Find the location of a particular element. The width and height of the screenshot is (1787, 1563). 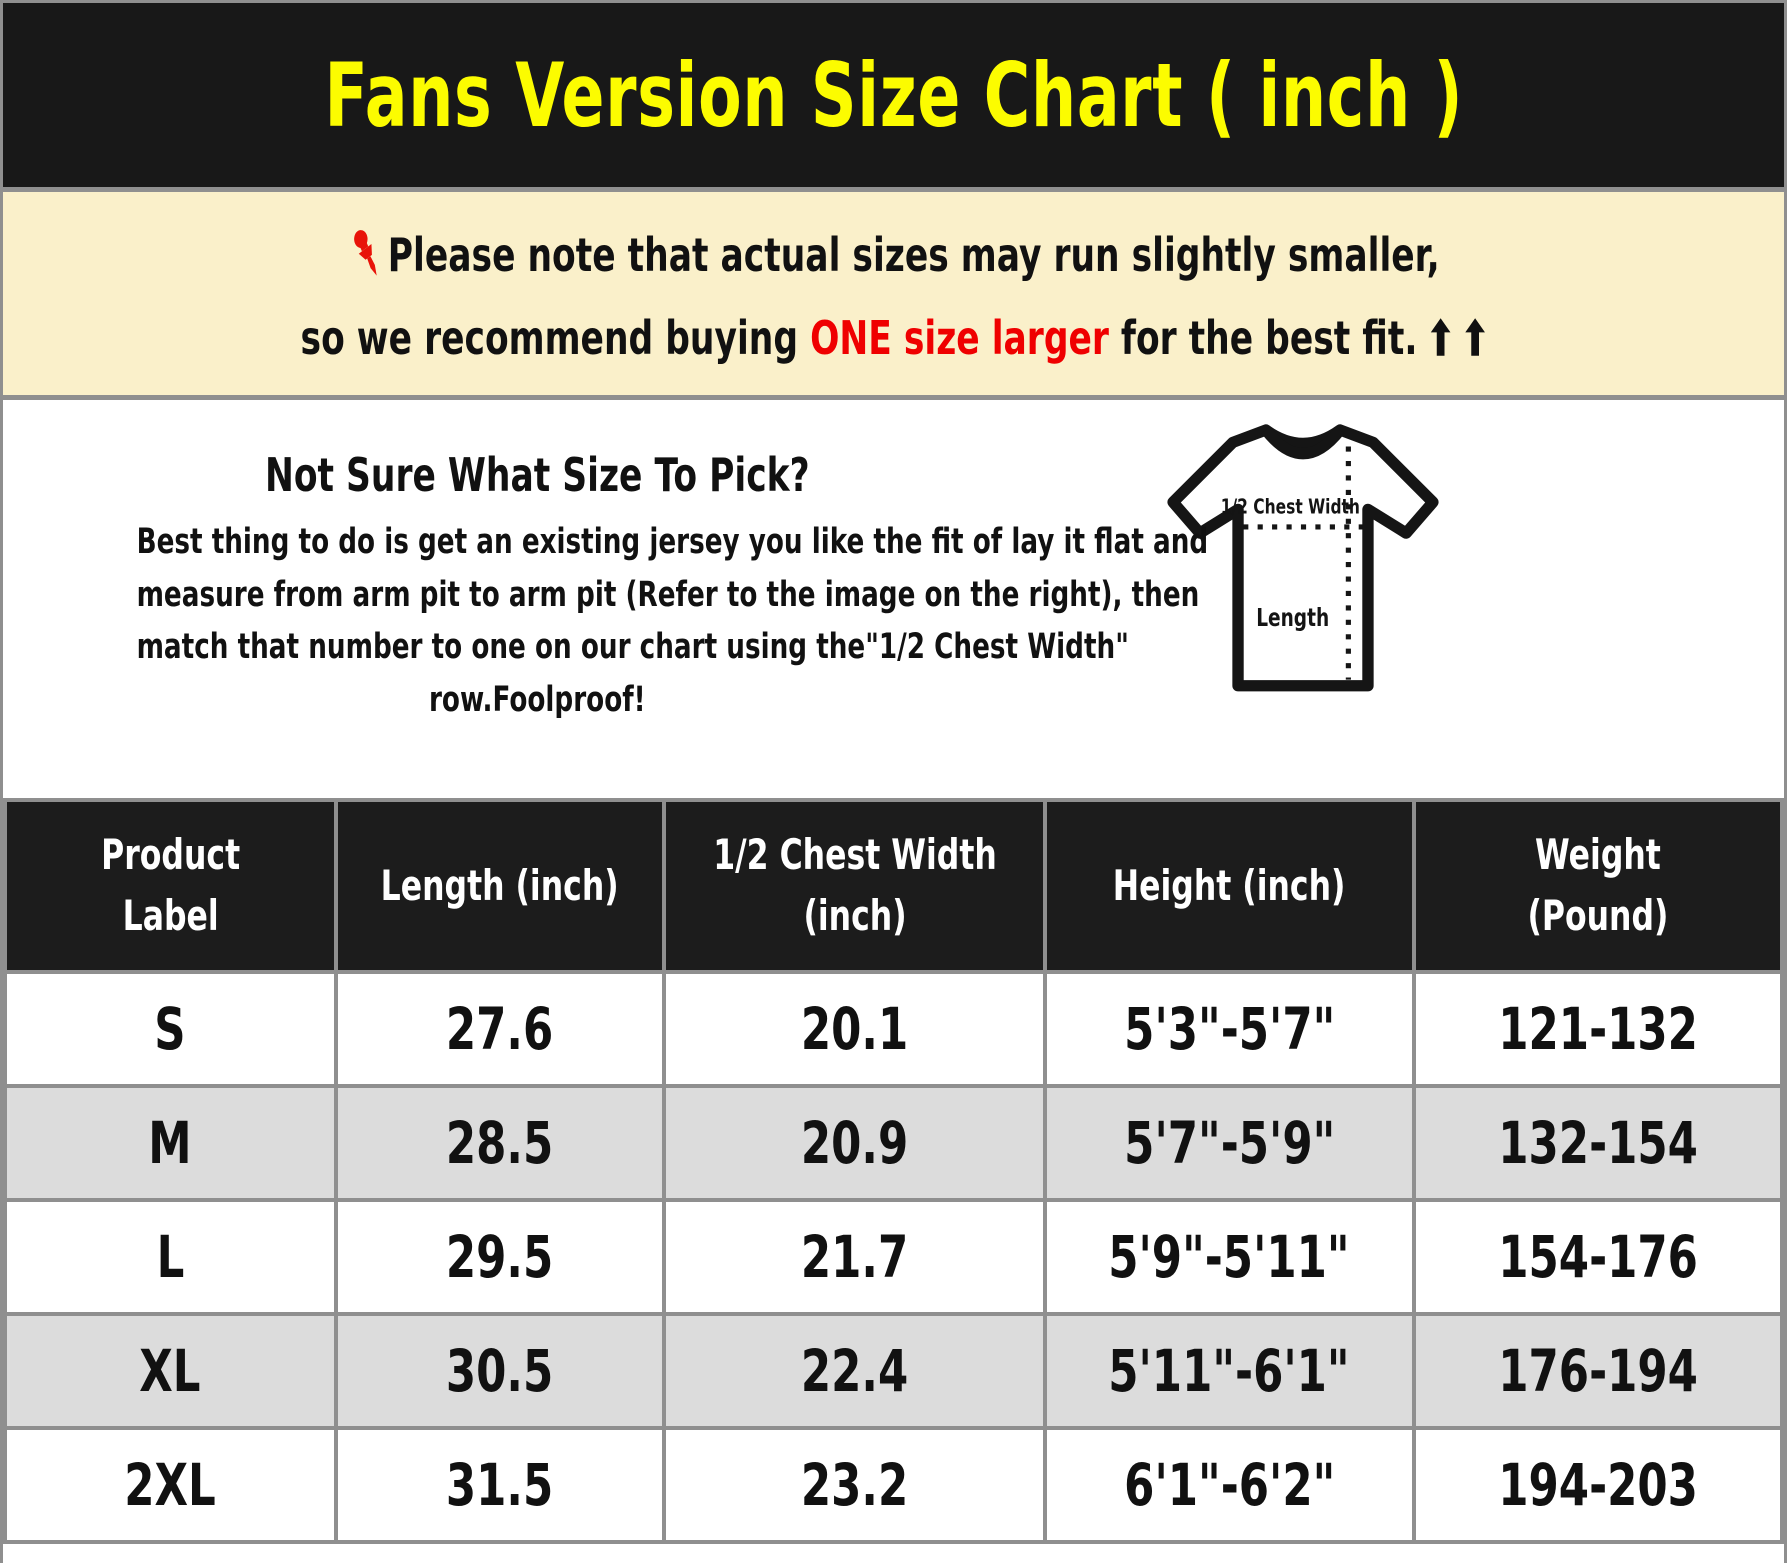

page-title: Fans Version Size Chart ( inch ) is located at coordinates (893, 95).